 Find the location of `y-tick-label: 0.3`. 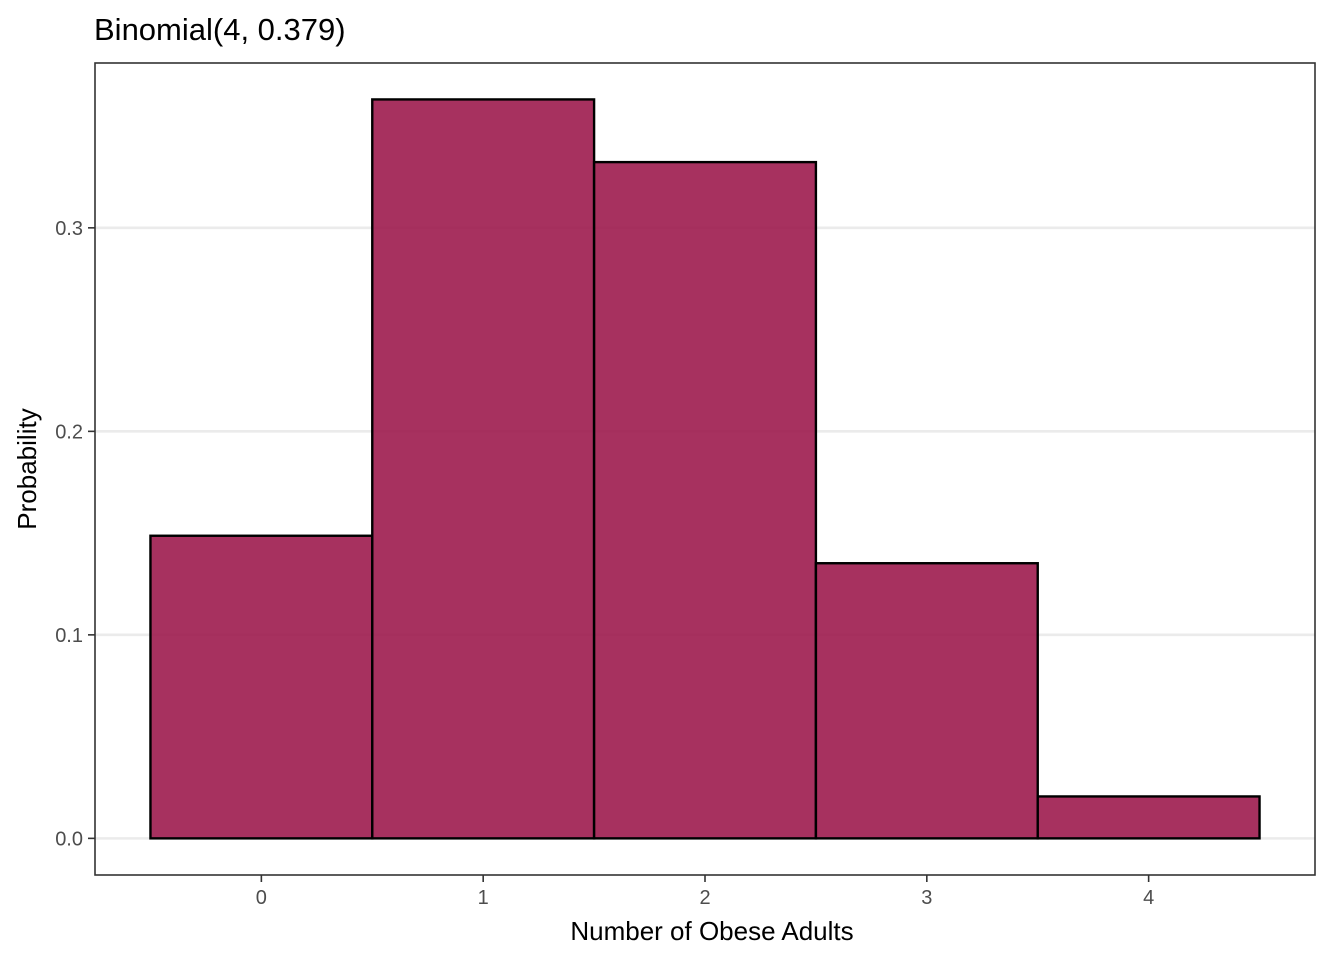

y-tick-label: 0.3 is located at coordinates (69, 229).